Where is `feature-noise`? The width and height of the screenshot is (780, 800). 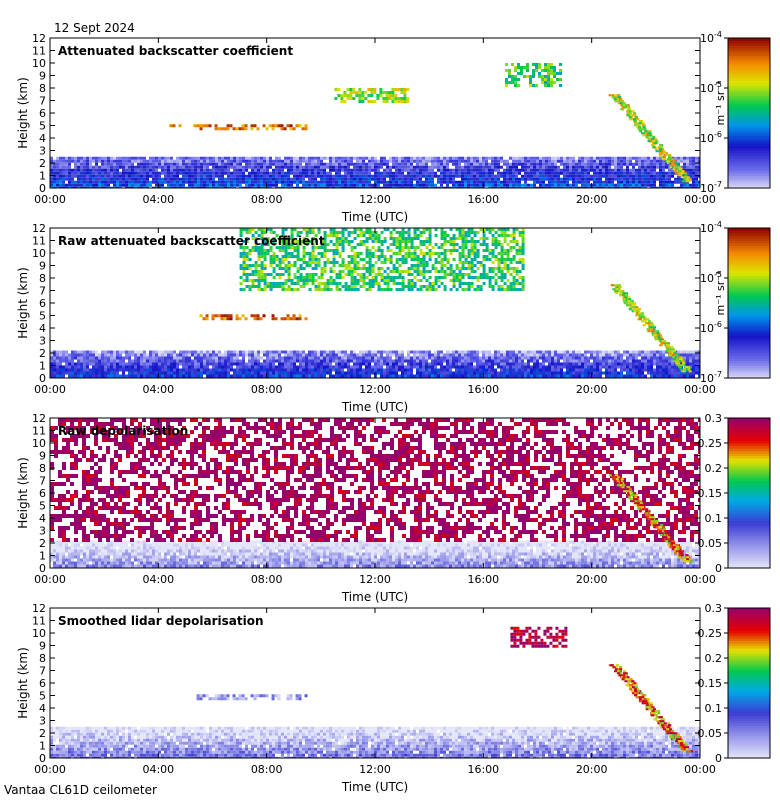 feature-noise is located at coordinates (375, 480).